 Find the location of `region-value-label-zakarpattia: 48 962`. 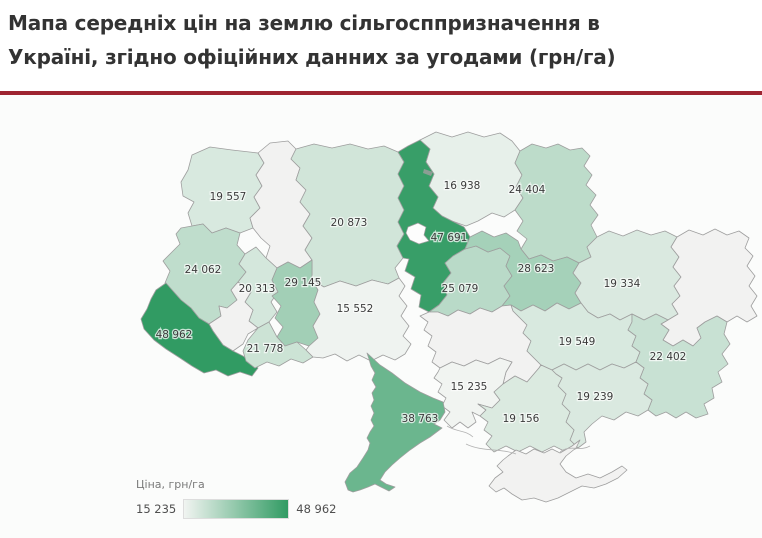

region-value-label-zakarpattia: 48 962 is located at coordinates (174, 335).